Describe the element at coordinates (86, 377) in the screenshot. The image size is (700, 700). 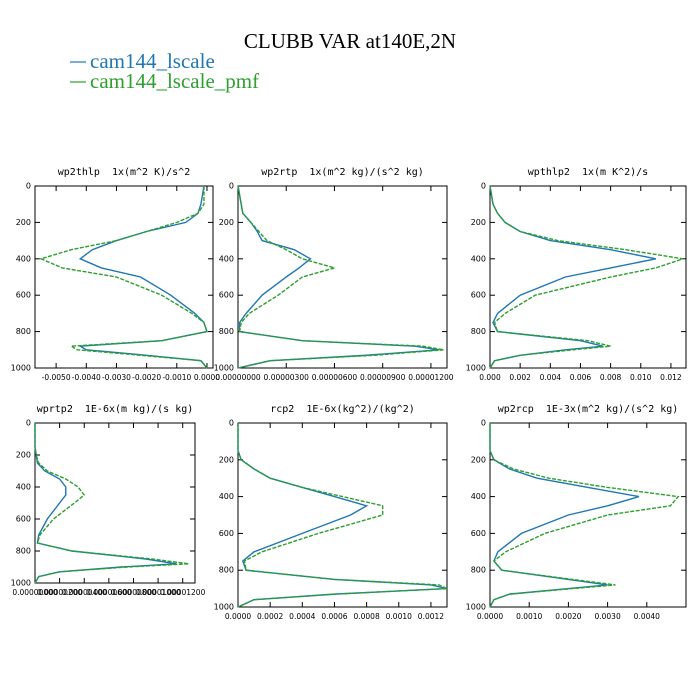
I see `x-tick-label: -0.0040` at that location.